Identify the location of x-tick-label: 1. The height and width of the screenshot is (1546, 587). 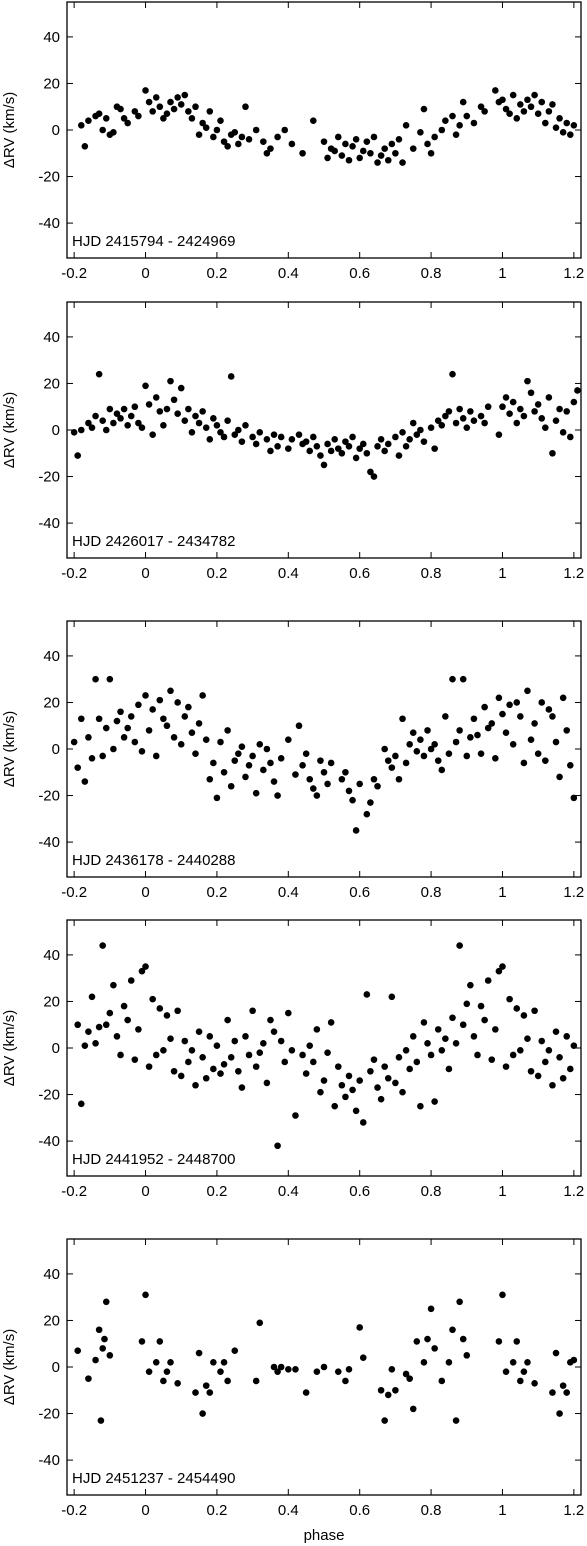
(502, 273).